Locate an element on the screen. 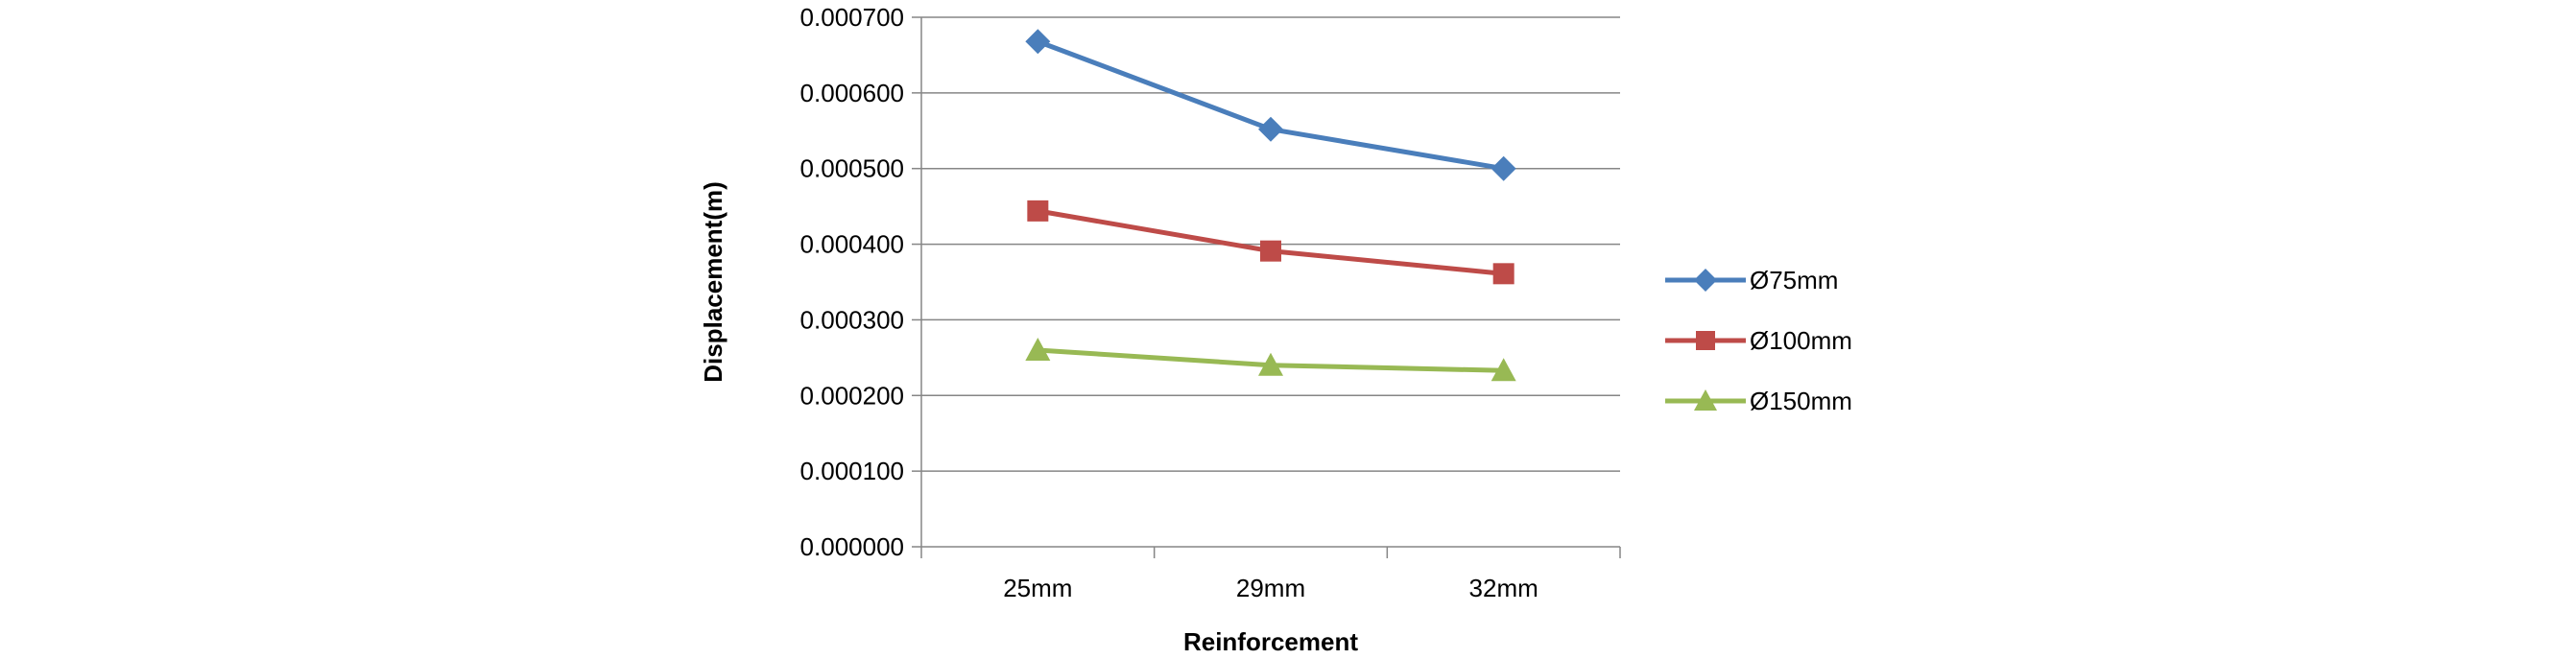 This screenshot has width=2576, height=659. y-tick-label: 0.000100 is located at coordinates (852, 471).